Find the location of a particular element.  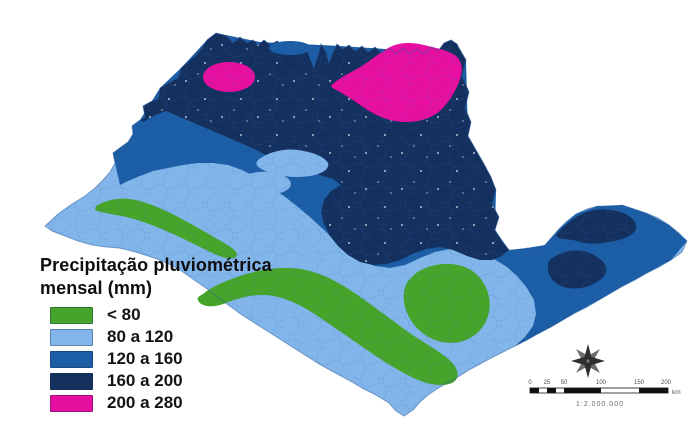

legend-title-line1: Precipitação pluviométrica is located at coordinates (156, 265).